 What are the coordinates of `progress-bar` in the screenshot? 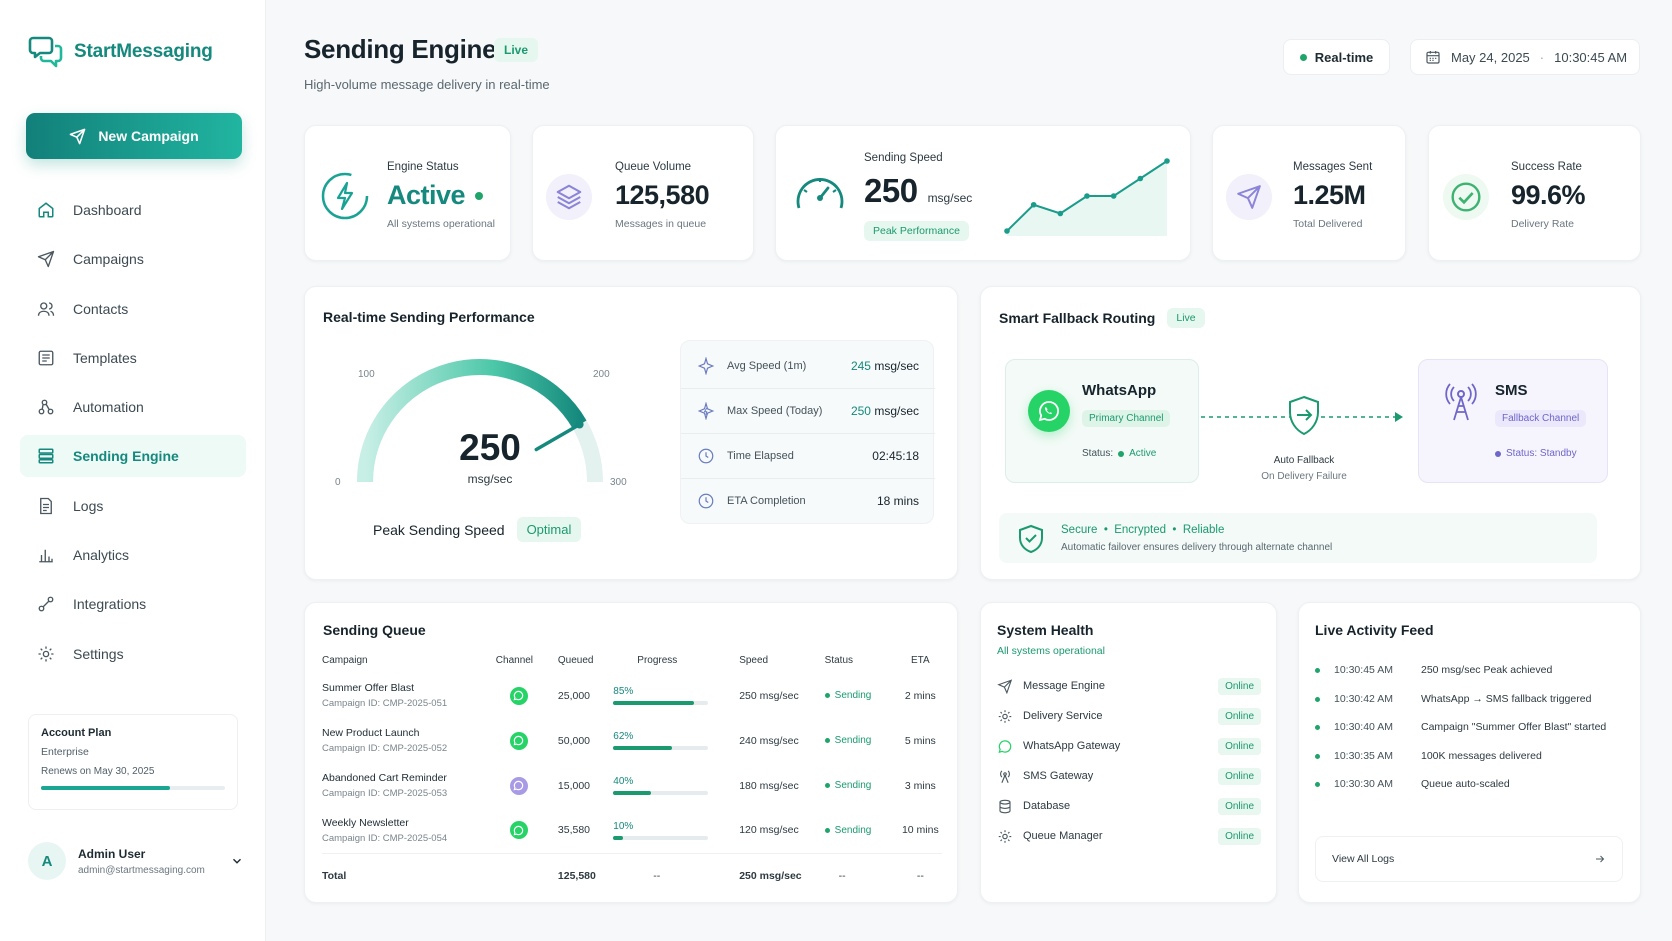 It's located at (661, 703).